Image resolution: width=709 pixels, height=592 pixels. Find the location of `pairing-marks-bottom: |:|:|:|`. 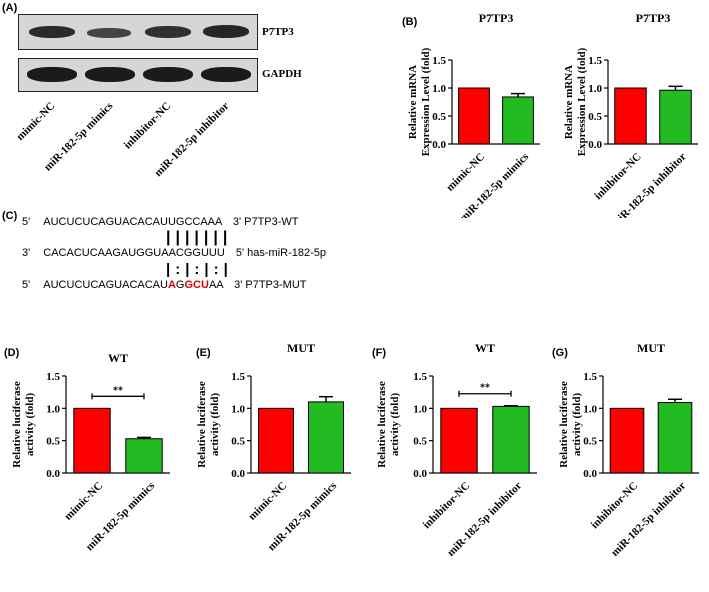

pairing-marks-bottom: |:|:|:| is located at coordinates (199, 269).